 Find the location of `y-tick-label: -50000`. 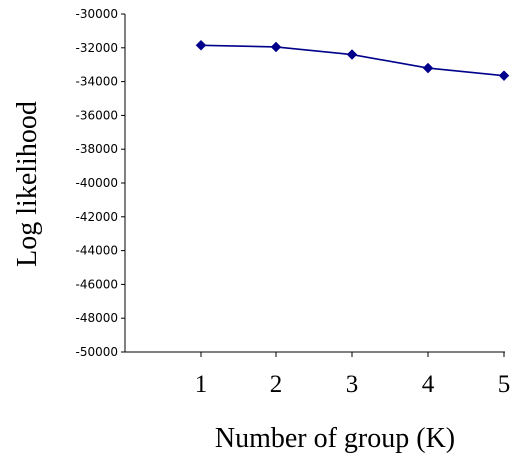

y-tick-label: -50000 is located at coordinates (96, 352).